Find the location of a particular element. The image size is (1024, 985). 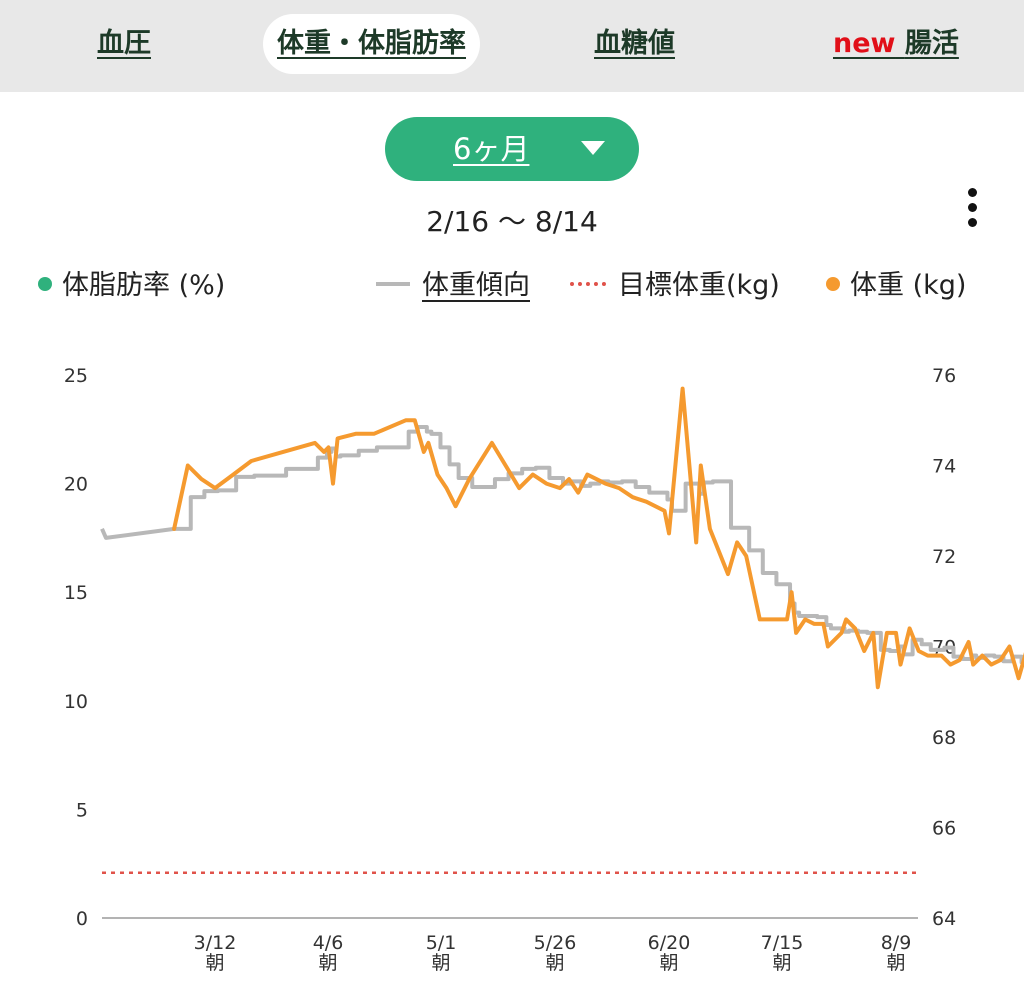

y-right-tick-label: 74 is located at coordinates (944, 467).